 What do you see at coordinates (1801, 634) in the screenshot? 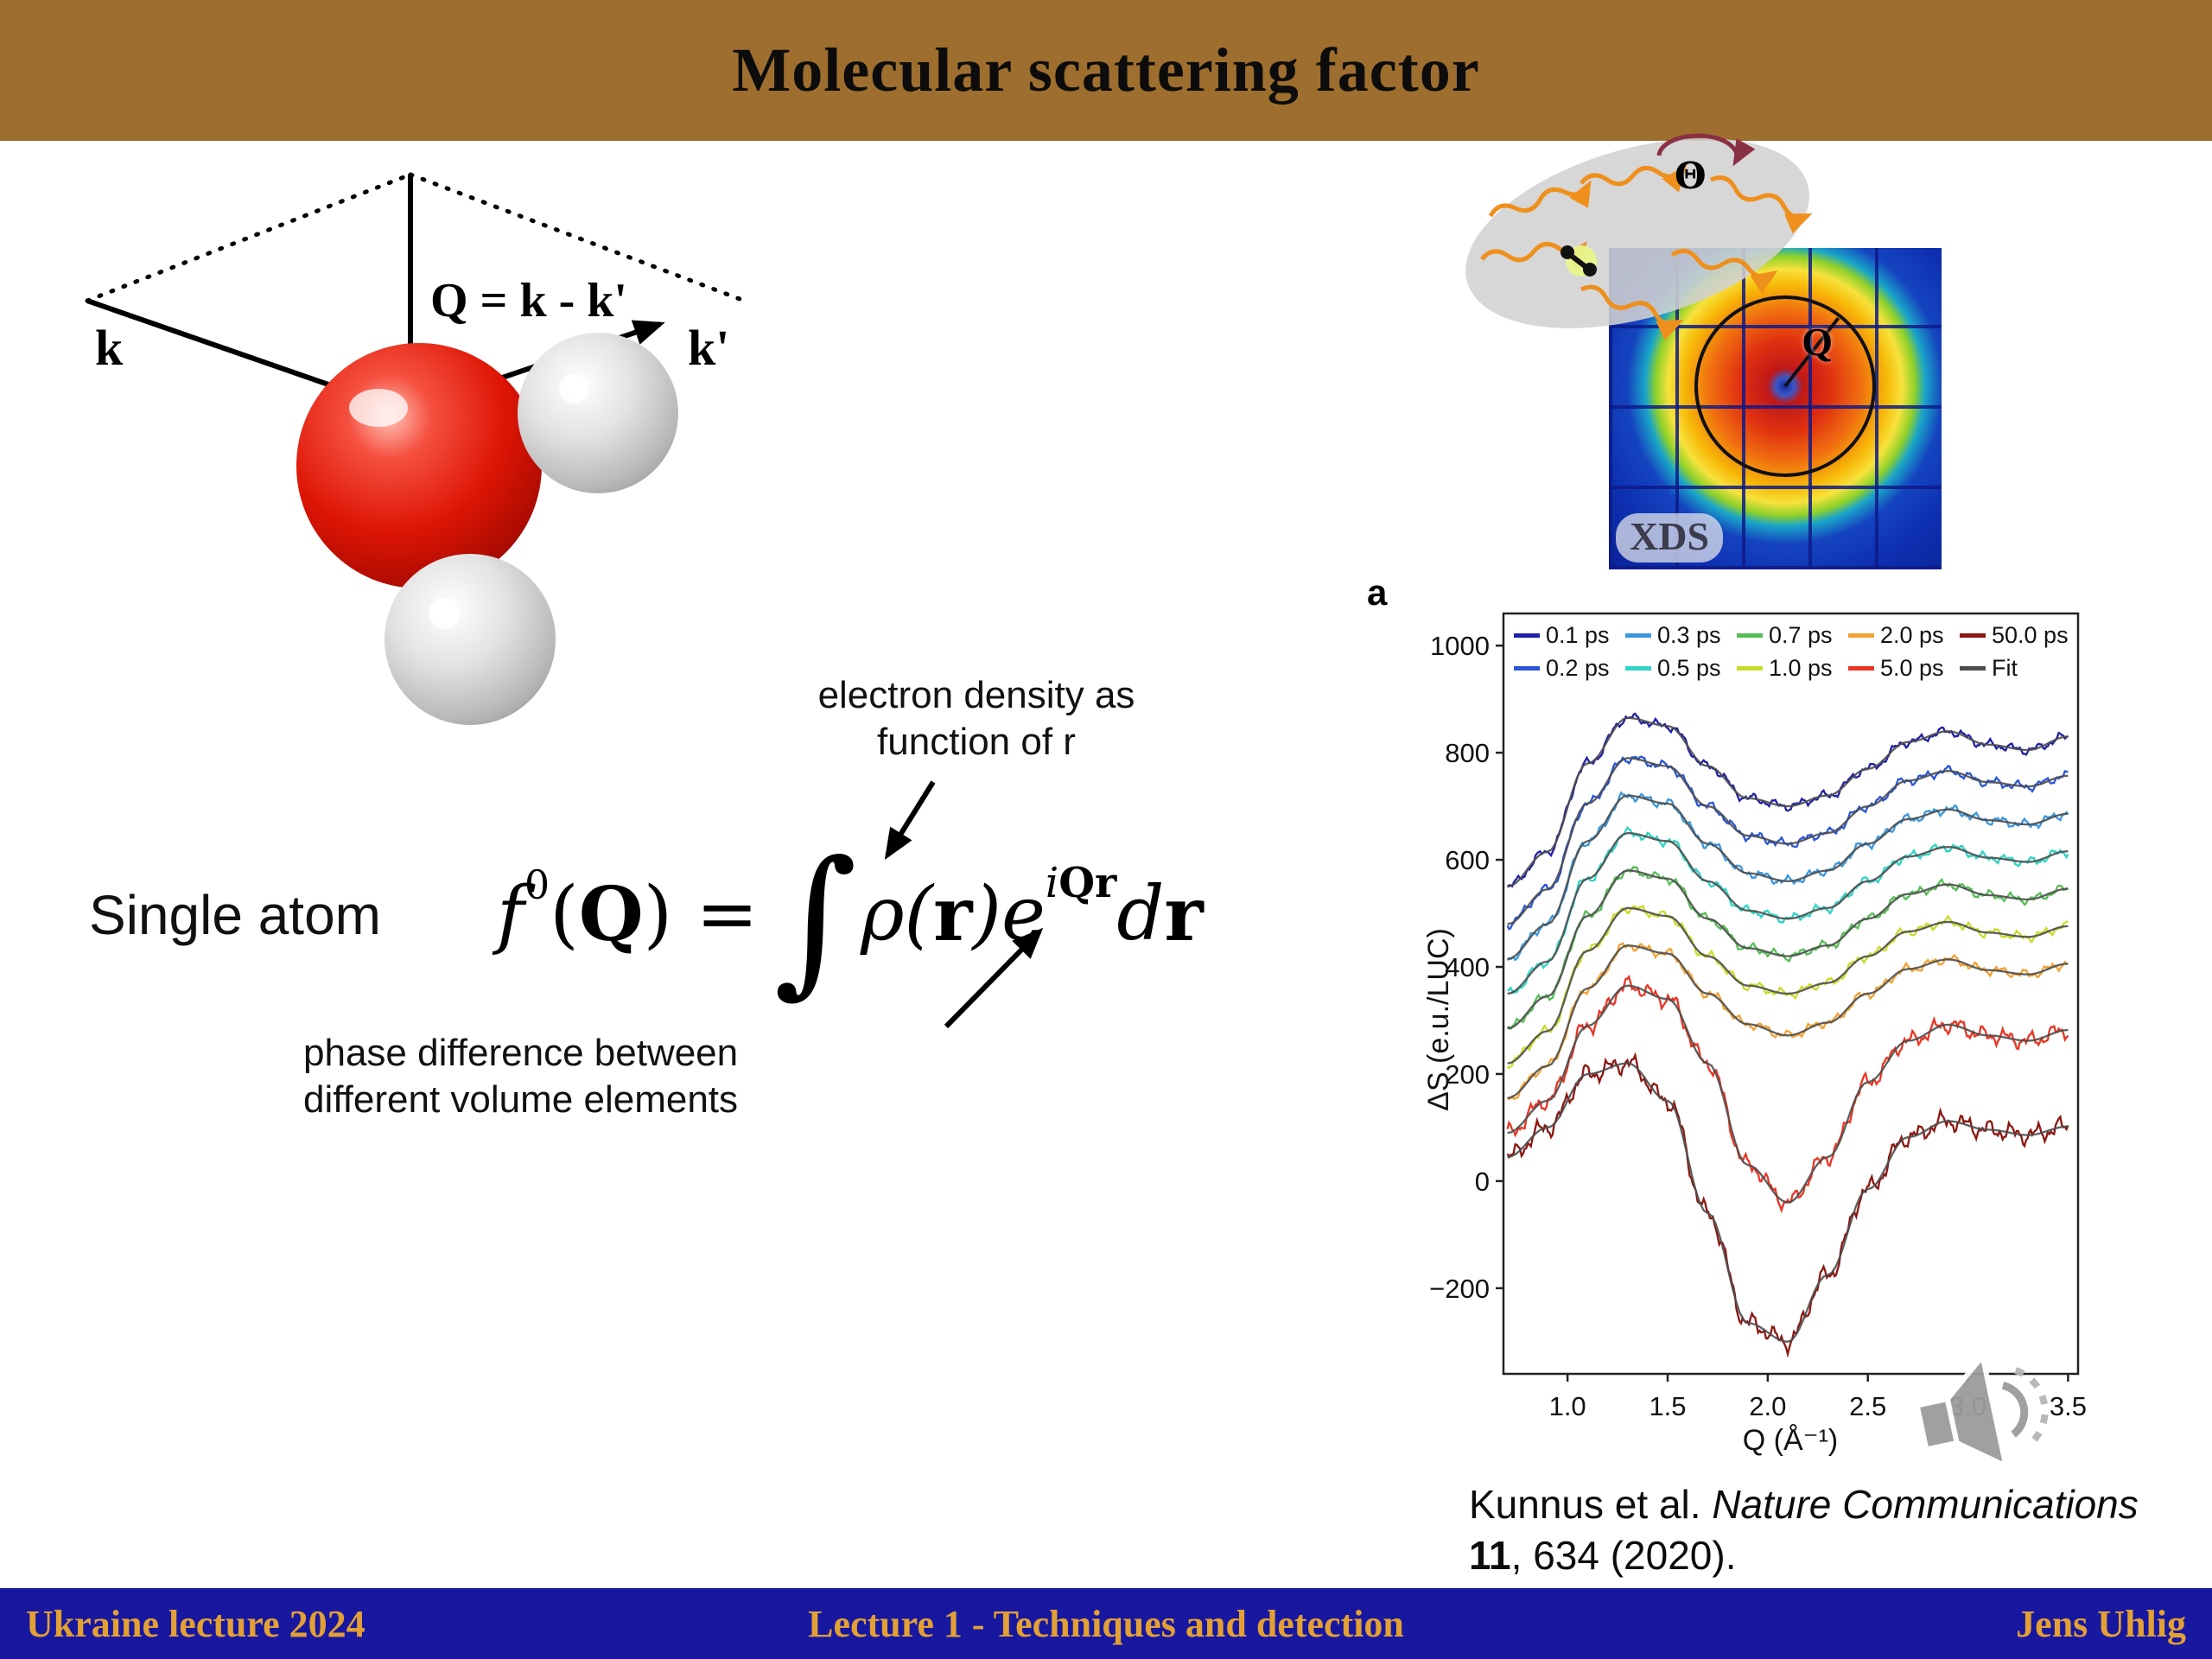
I see `legend-label: 0.7 ps` at bounding box center [1801, 634].